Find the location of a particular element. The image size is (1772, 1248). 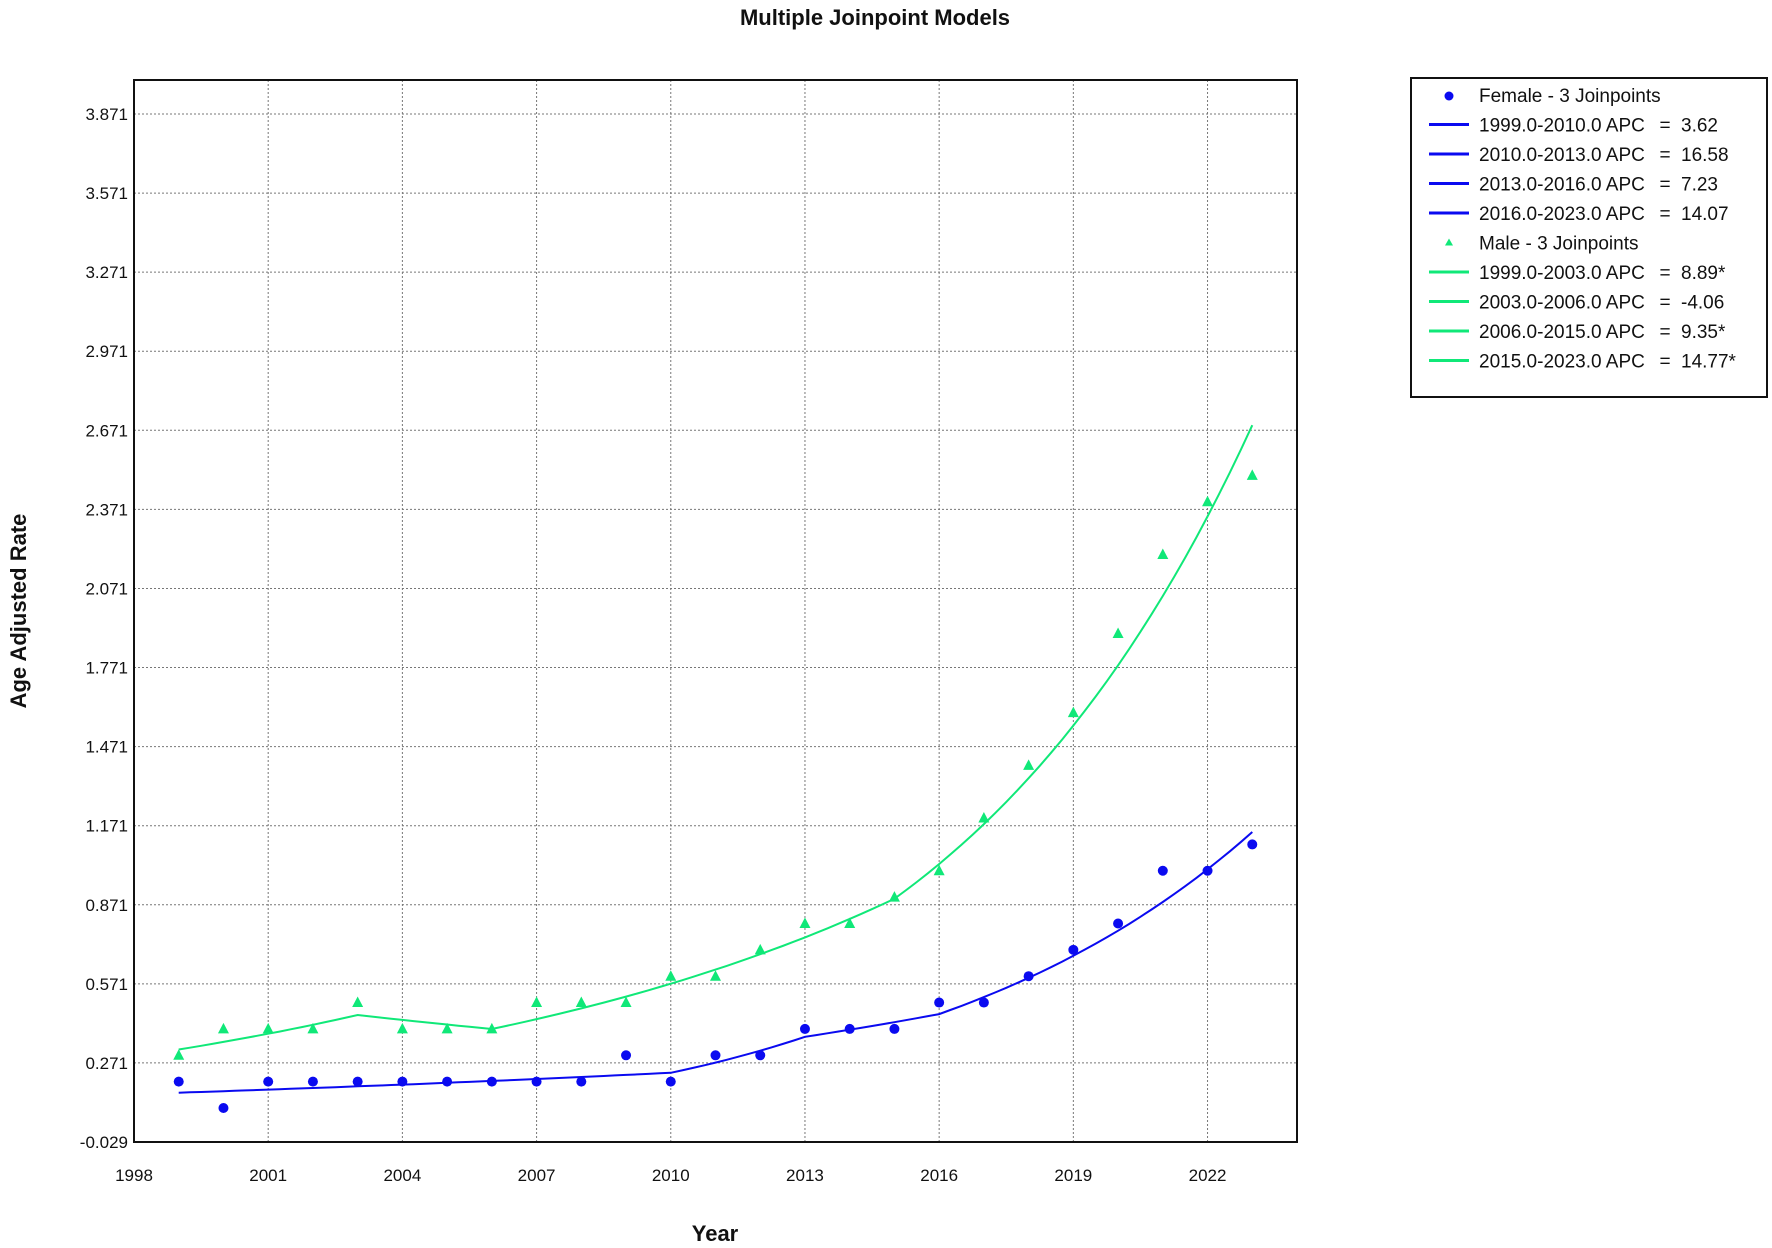

x-tick-label: 1998 is located at coordinates (134, 1175).